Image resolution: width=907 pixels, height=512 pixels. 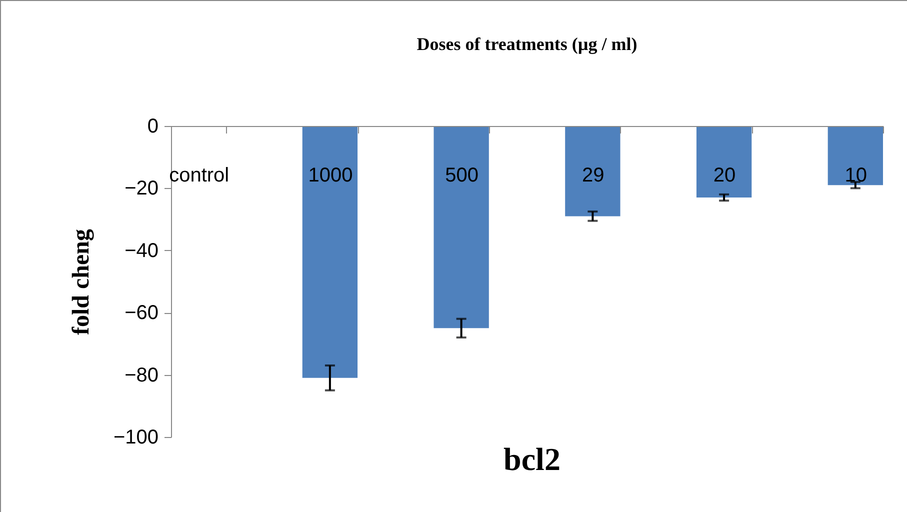 What do you see at coordinates (724, 175) in the screenshot?
I see `x-tick-label: 20` at bounding box center [724, 175].